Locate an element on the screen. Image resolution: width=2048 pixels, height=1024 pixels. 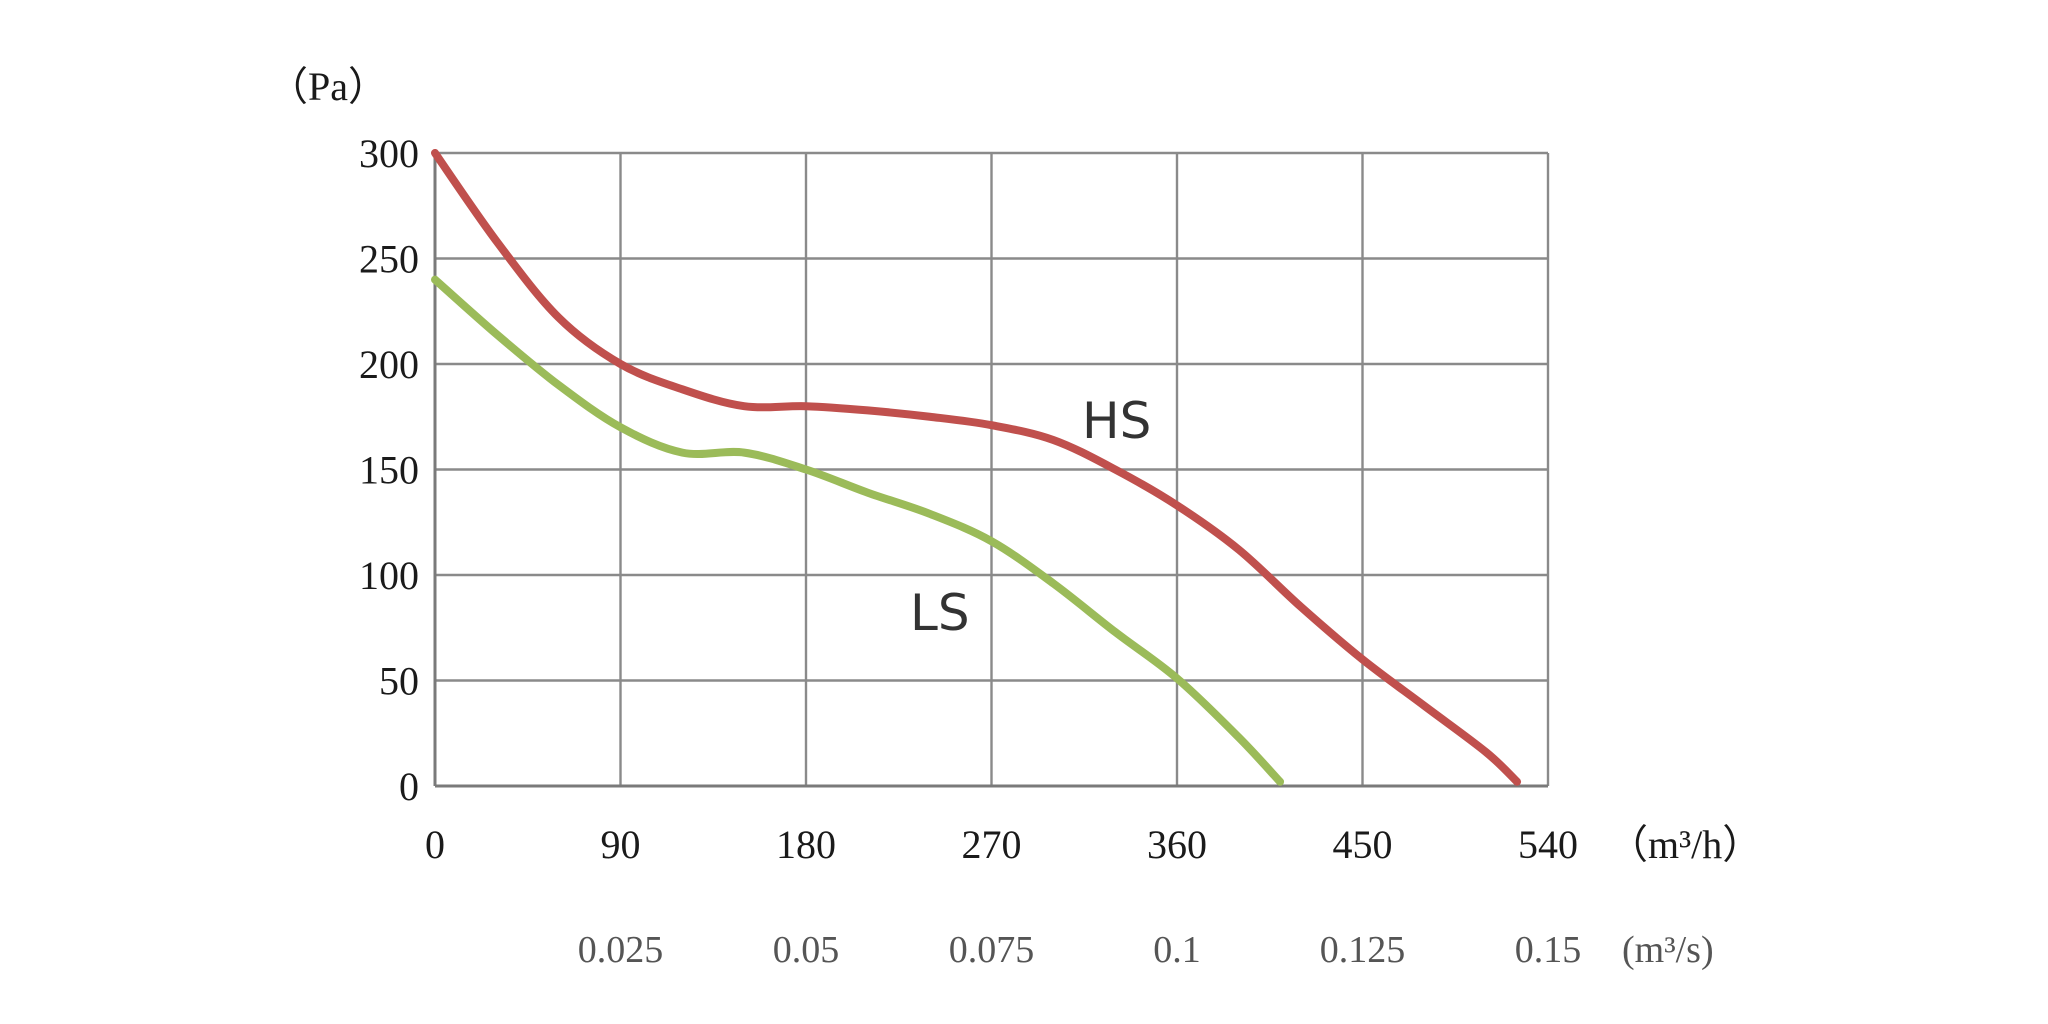
secondary-x-tick-label: 0.025 is located at coordinates (621, 950).